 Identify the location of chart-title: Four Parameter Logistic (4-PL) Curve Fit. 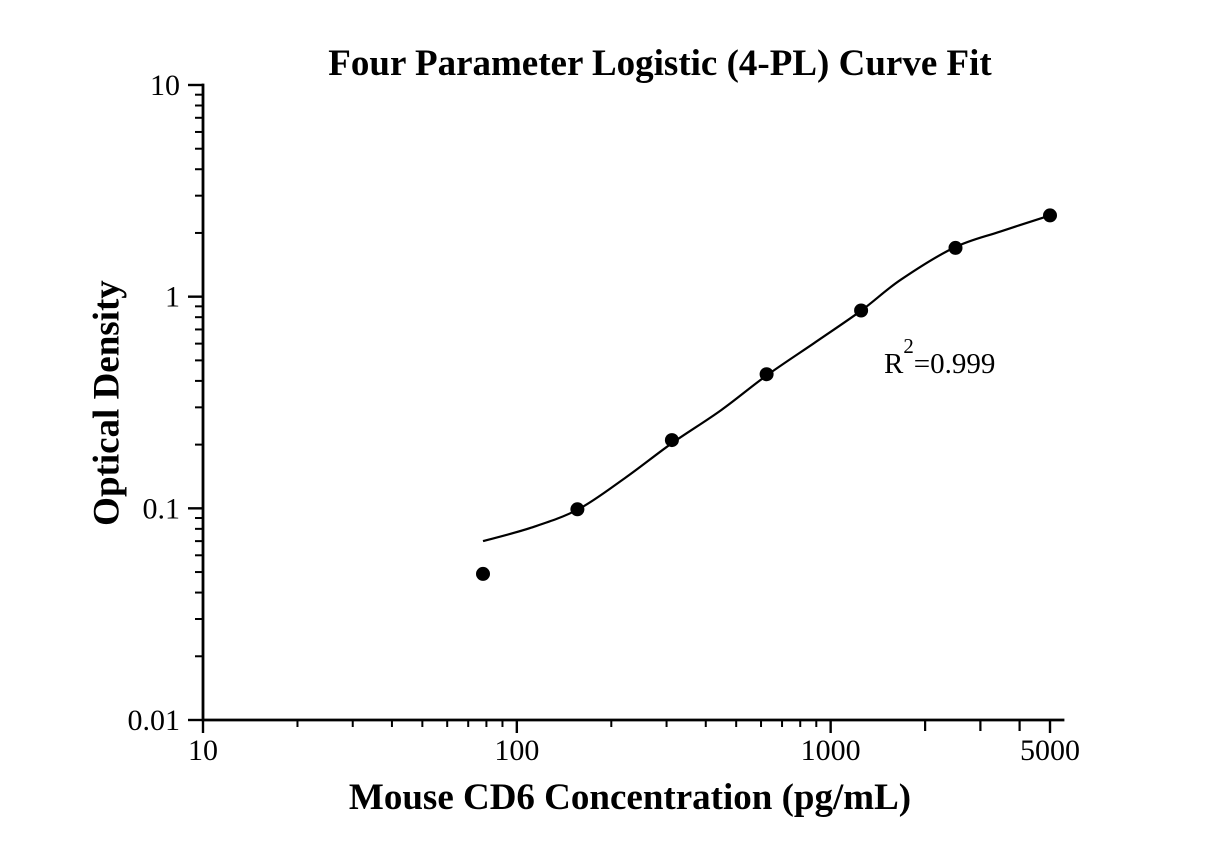
(660, 63).